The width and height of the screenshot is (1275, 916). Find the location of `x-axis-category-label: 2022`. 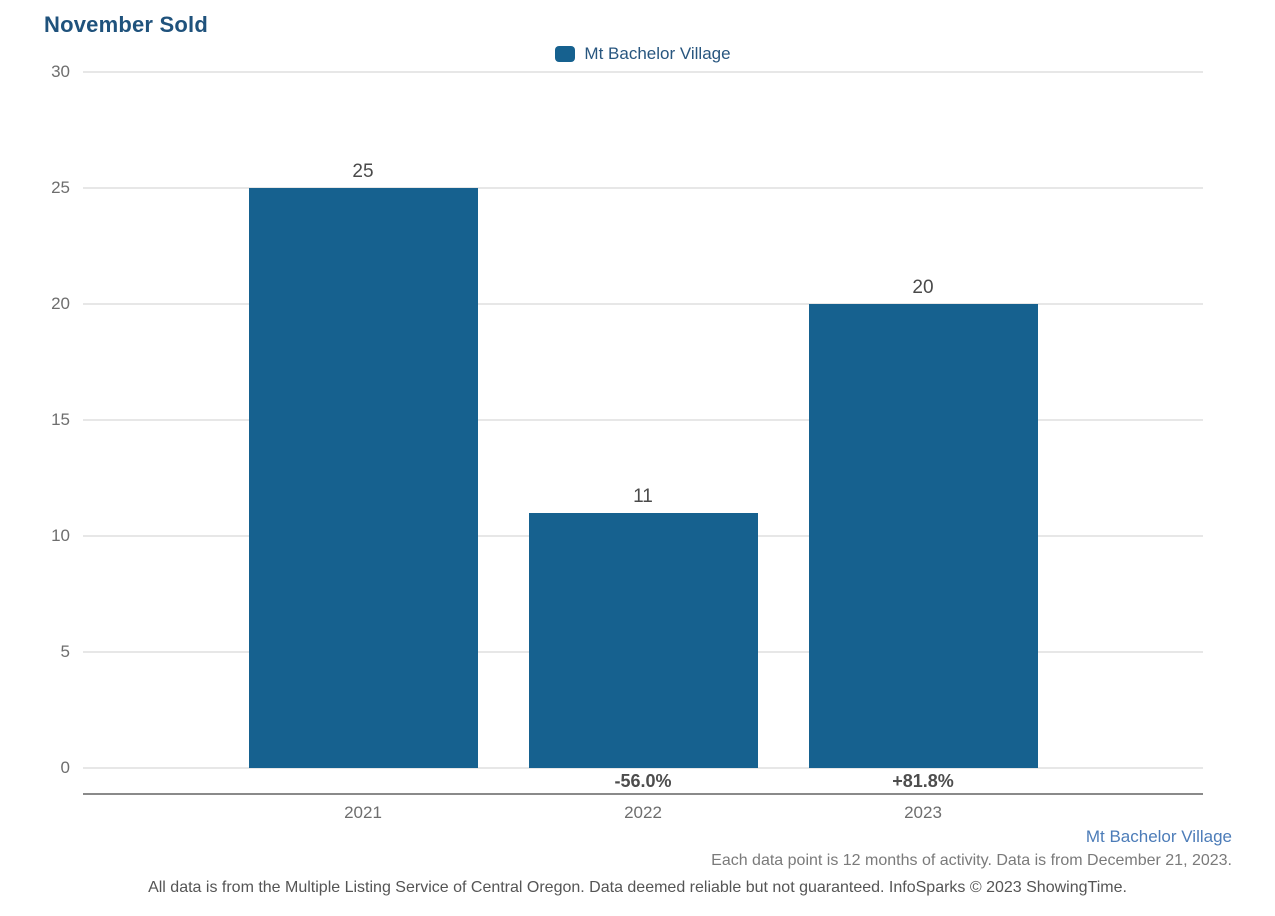

x-axis-category-label: 2022 is located at coordinates (643, 812).